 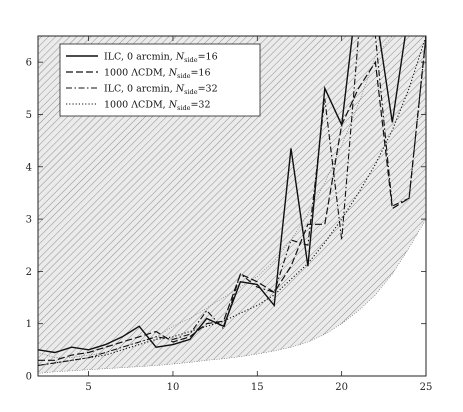 What do you see at coordinates (173, 387) in the screenshot?
I see `x-tick-label: 10` at bounding box center [173, 387].